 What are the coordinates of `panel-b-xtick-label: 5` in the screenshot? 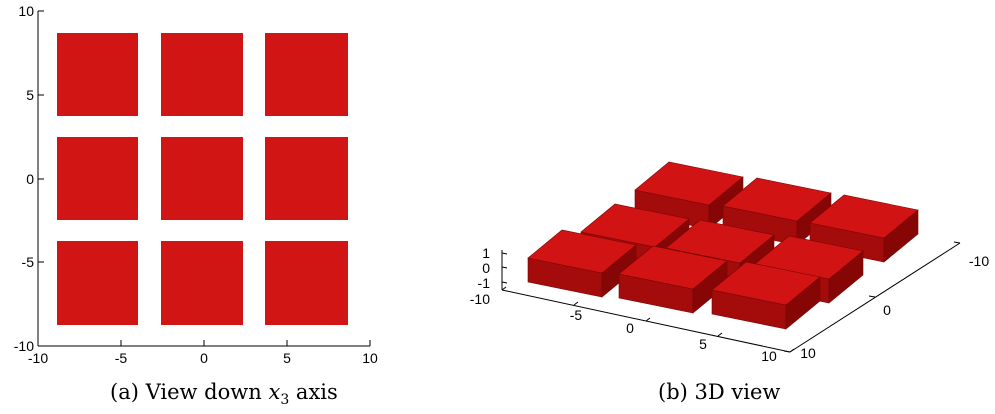 It's located at (703, 344).